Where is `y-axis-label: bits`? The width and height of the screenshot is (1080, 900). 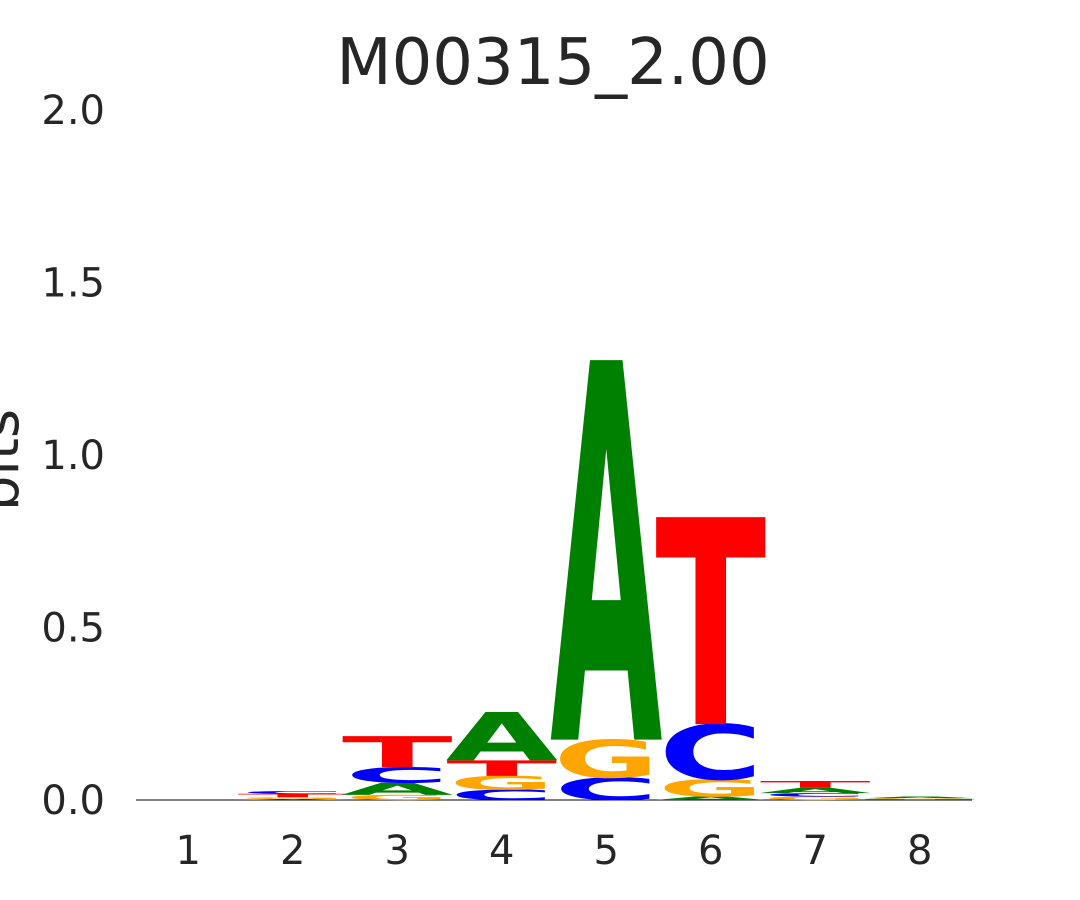 y-axis-label: bits is located at coordinates (16, 460).